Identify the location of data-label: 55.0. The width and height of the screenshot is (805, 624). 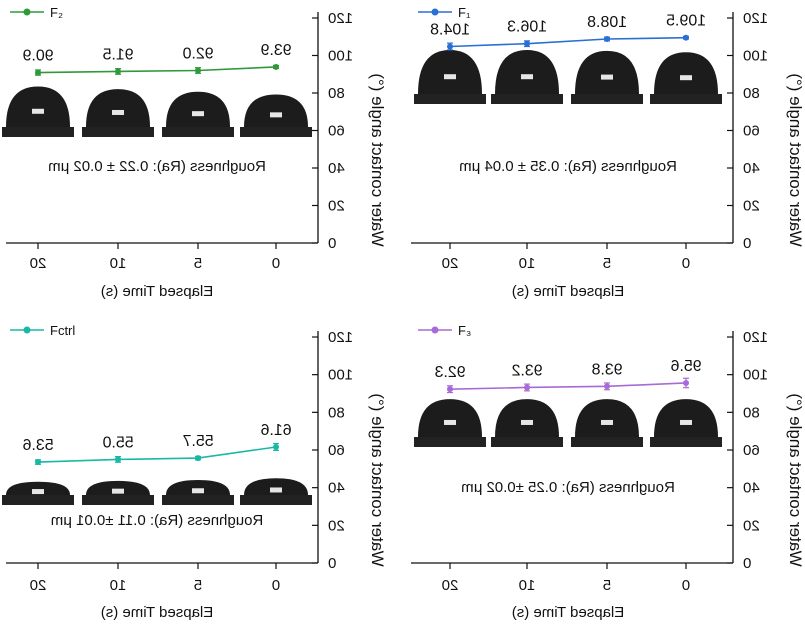
(117, 442).